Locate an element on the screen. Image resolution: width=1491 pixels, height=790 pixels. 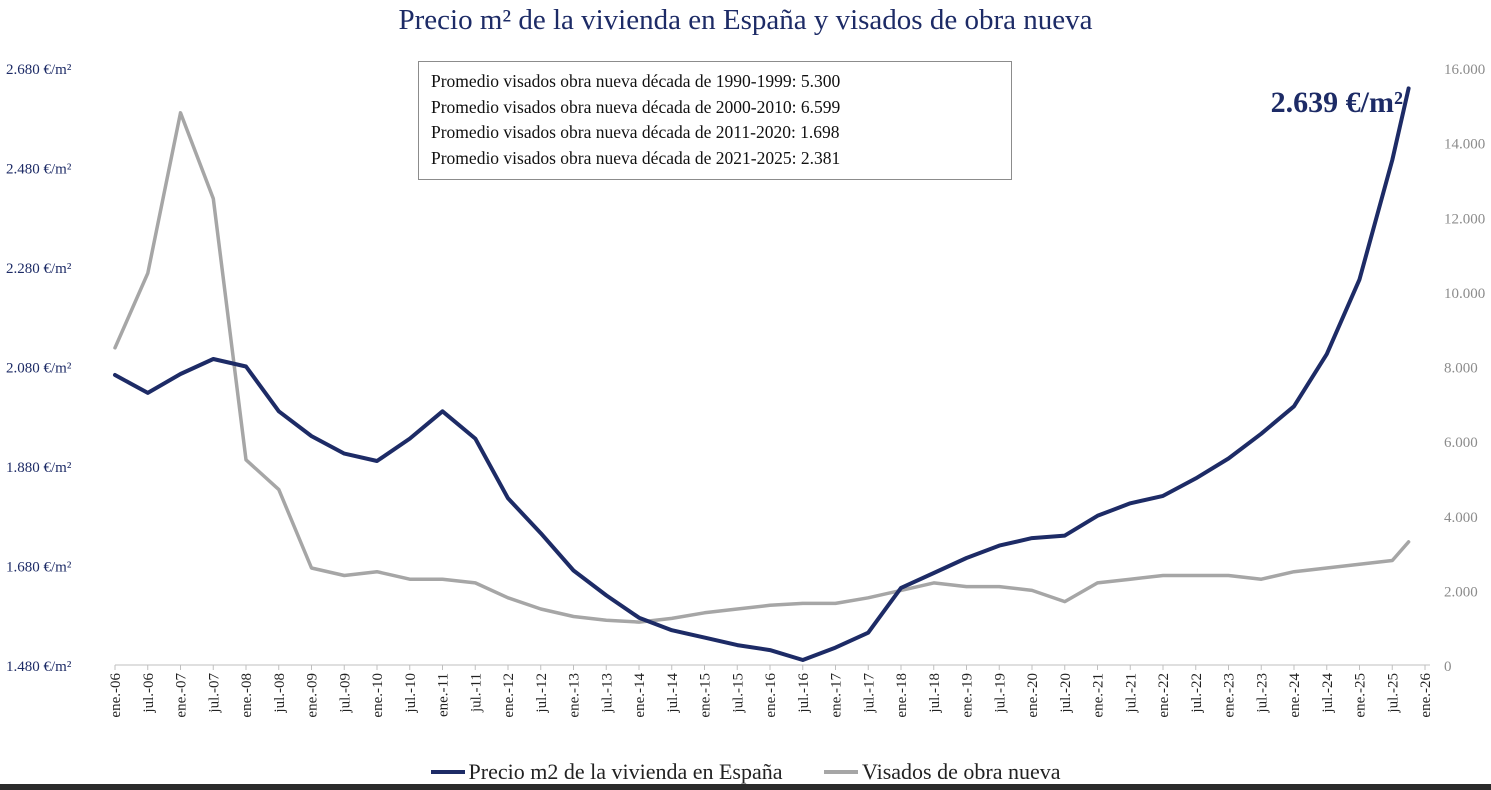
legend-item-permits: Visados de obra nueva is located at coordinates (942, 772).